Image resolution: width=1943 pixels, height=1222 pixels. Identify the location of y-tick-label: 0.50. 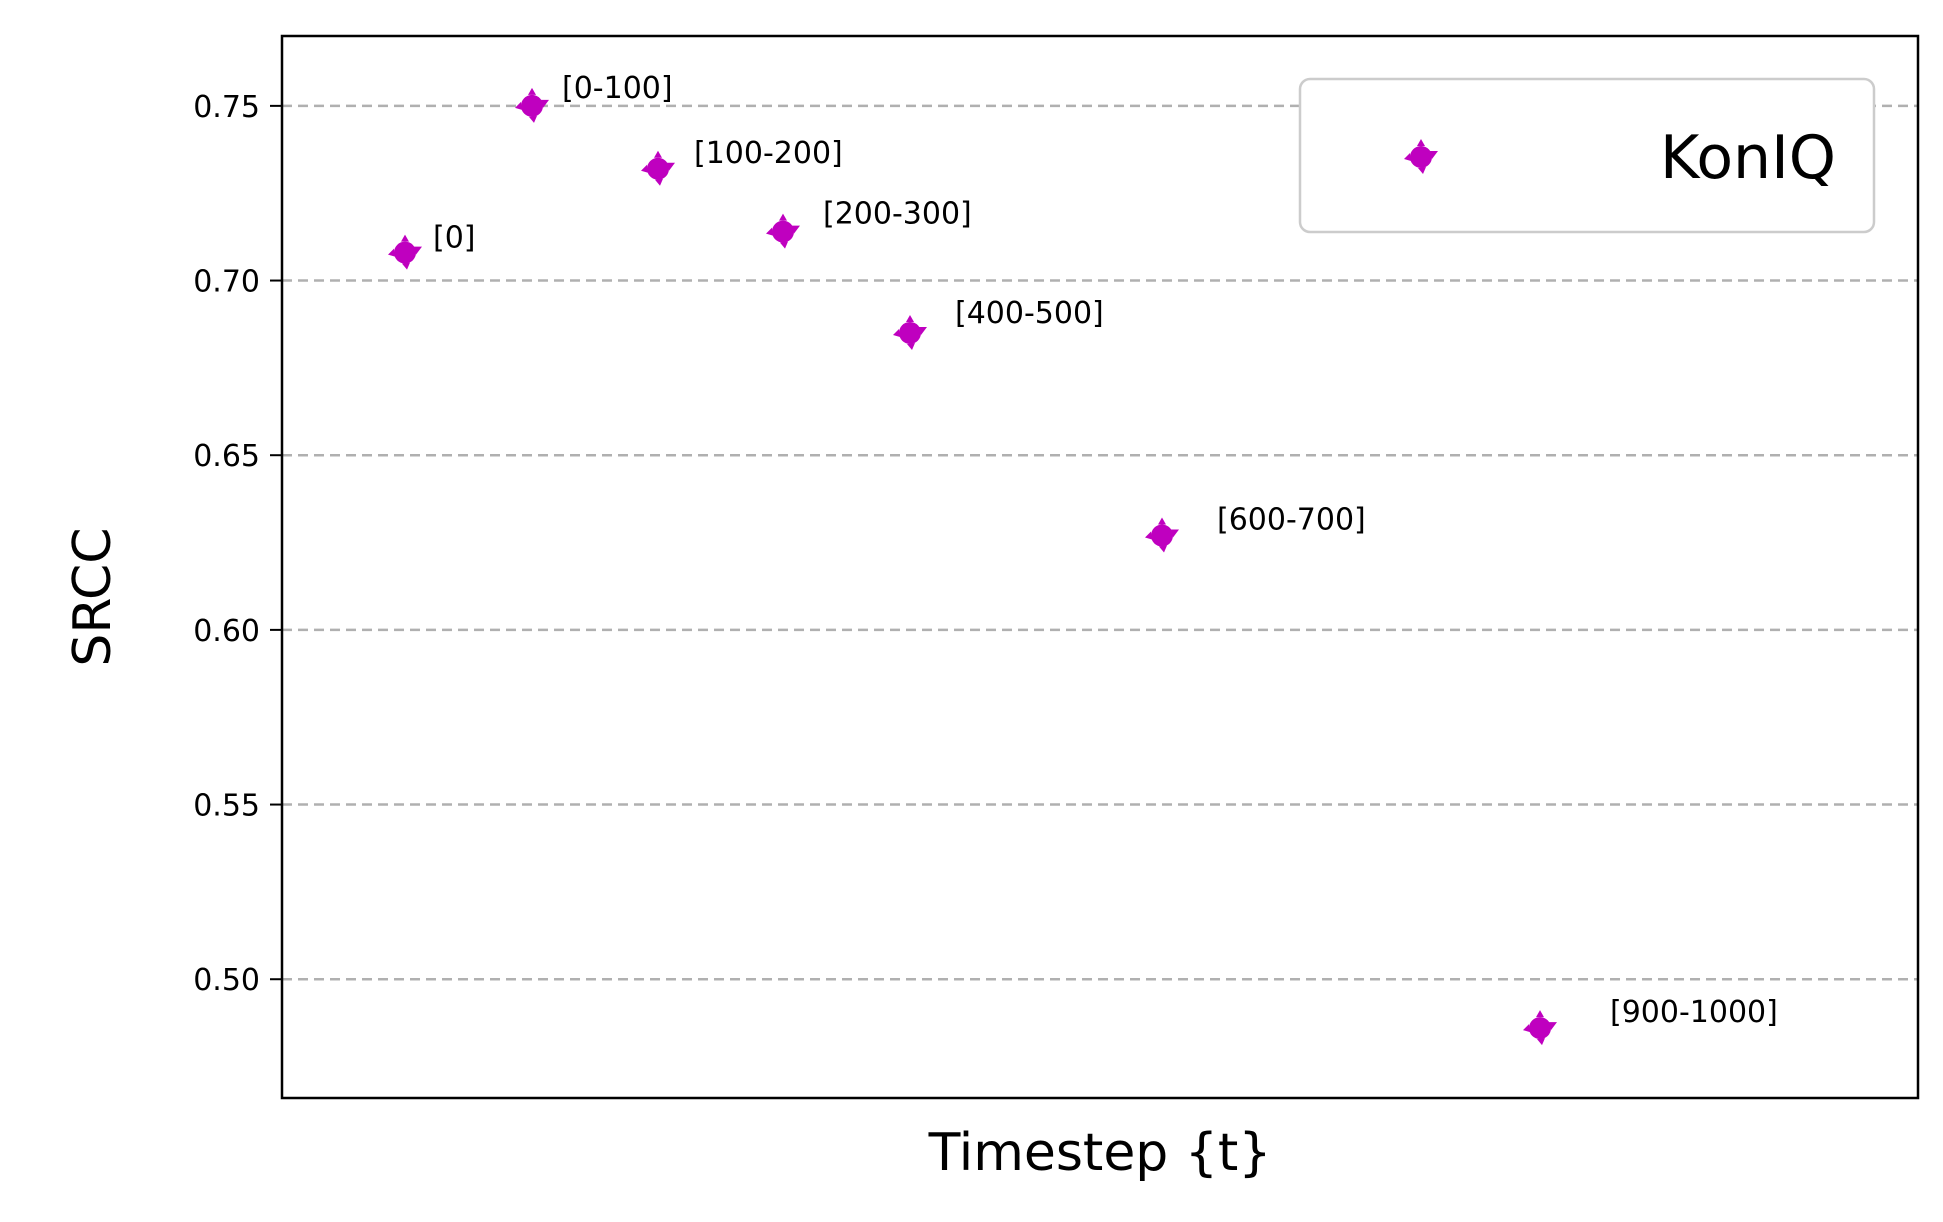
(226, 980).